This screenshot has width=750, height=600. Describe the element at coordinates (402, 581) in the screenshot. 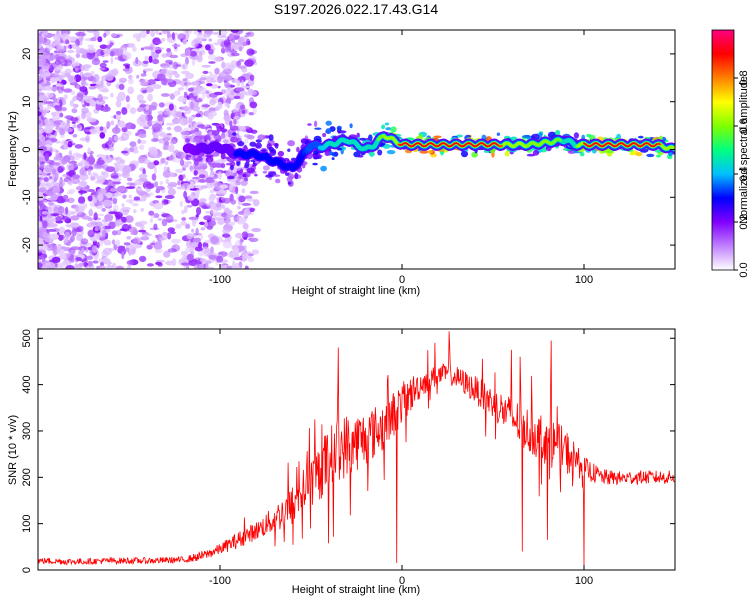

I see `snr-x-tick-label: 0` at that location.